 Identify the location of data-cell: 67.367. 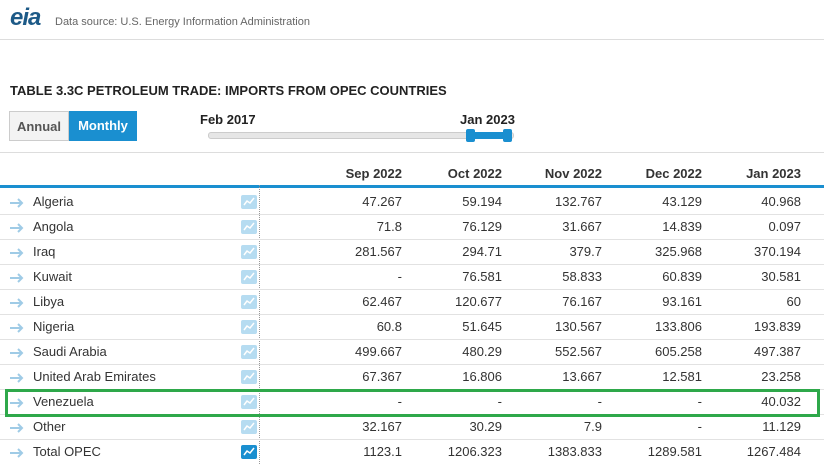
(382, 376).